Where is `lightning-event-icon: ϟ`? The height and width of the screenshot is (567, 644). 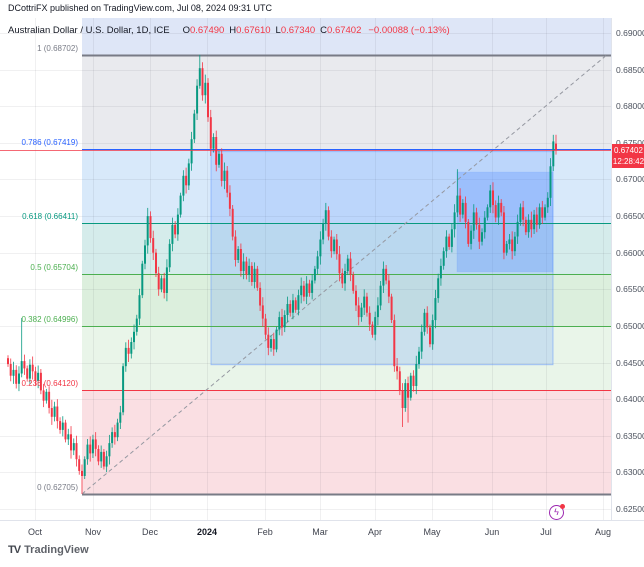
lightning-event-icon: ϟ is located at coordinates (557, 512).